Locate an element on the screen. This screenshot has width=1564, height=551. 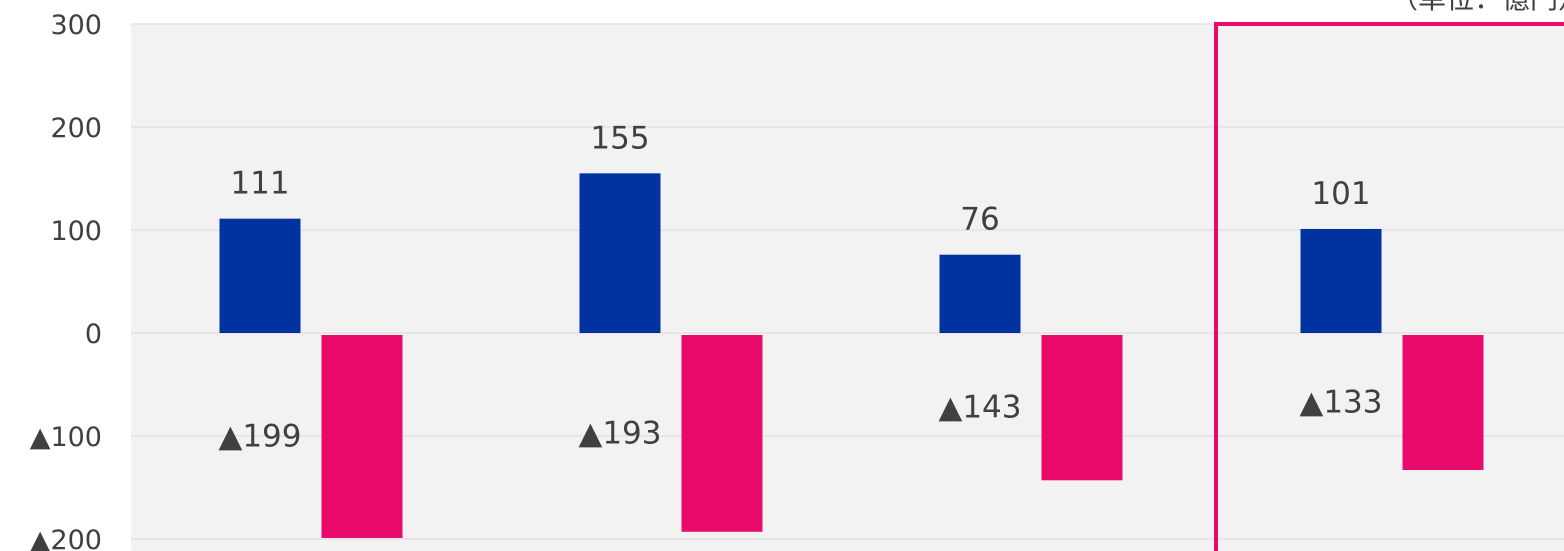
negative-bar-value-label: ▲133 is located at coordinates (1340, 402).